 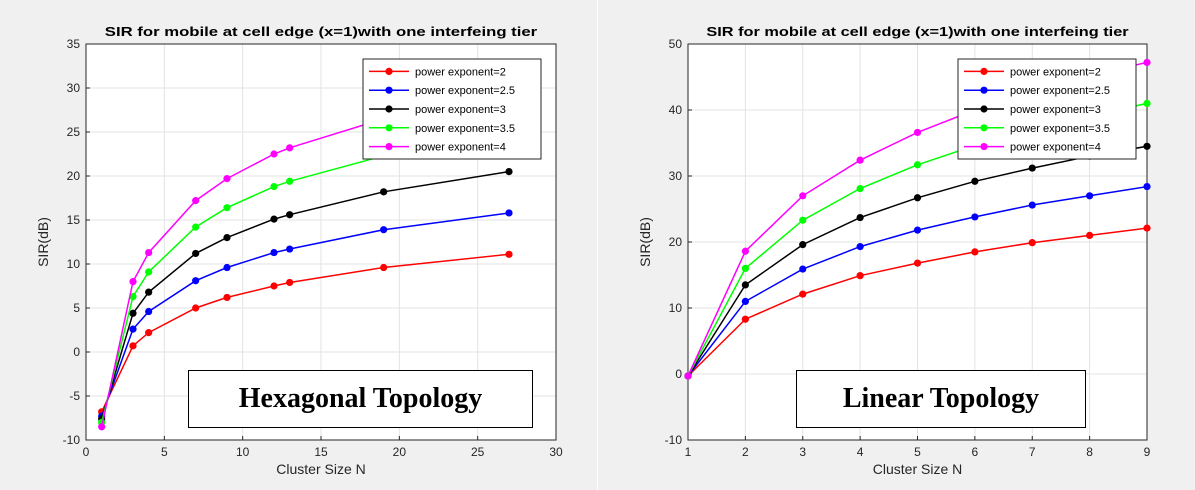 What do you see at coordinates (676, 44) in the screenshot?
I see `y-tick-label: 50` at bounding box center [676, 44].